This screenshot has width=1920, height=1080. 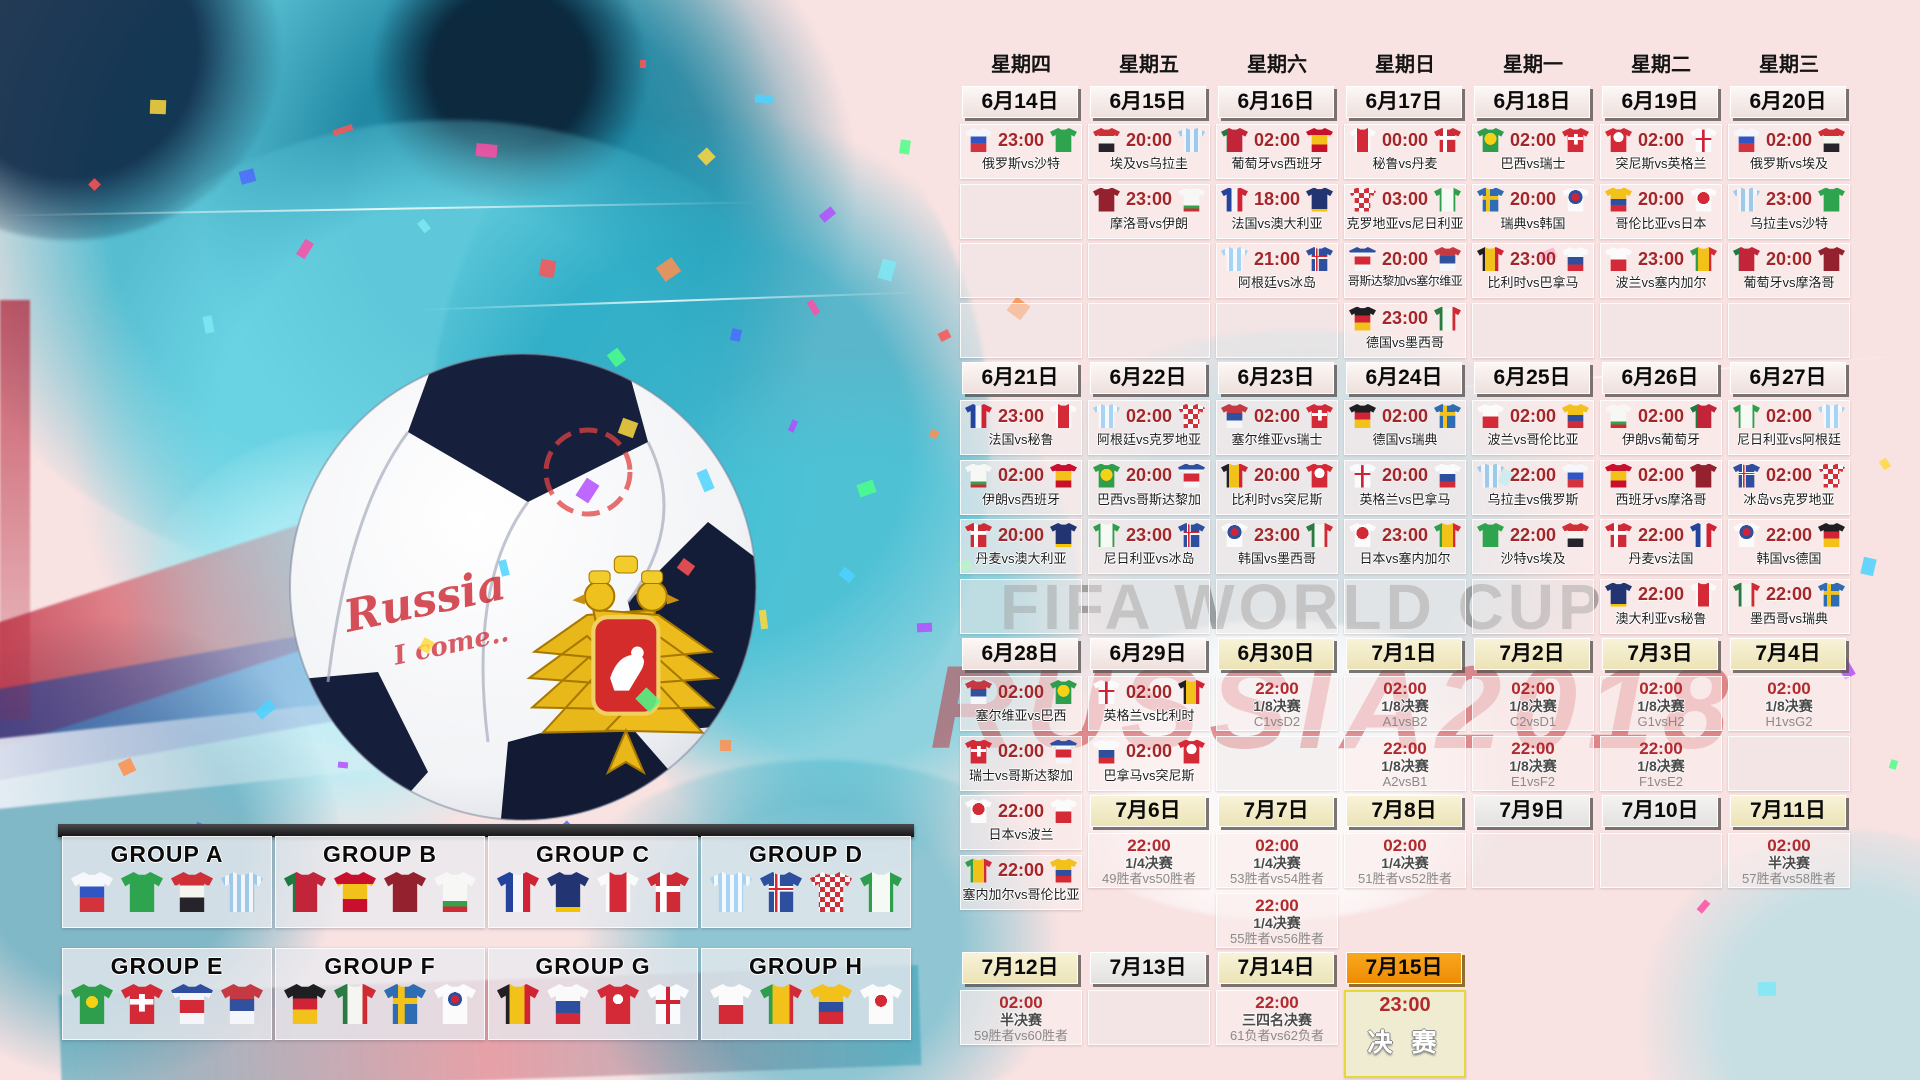 I want to click on knockout-cell: 22:00 1/8决赛 A2vsB1, so click(x=1405, y=763).